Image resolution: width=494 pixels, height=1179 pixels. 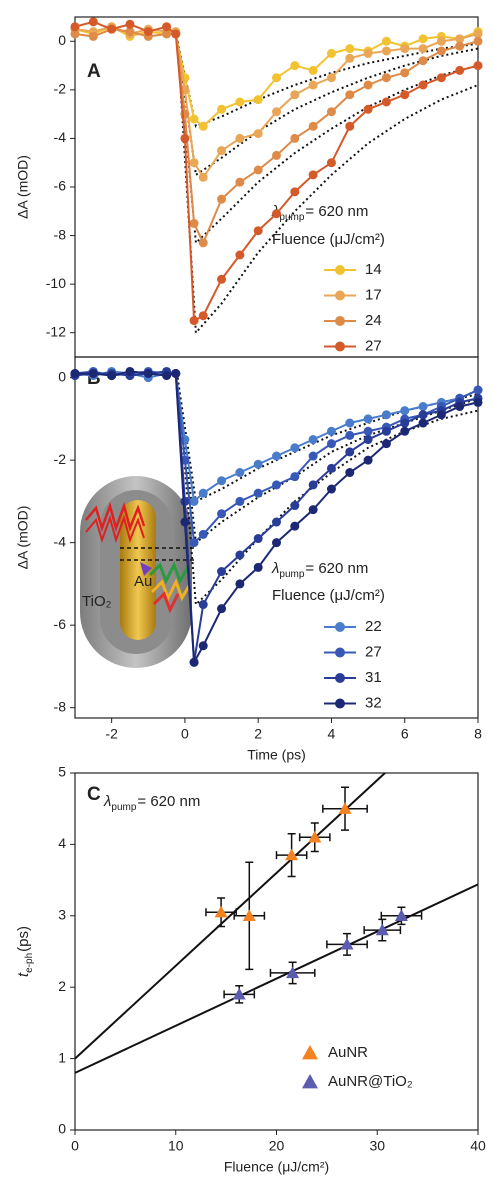 What do you see at coordinates (115, 517) in the screenshot?
I see `light-wave` at bounding box center [115, 517].